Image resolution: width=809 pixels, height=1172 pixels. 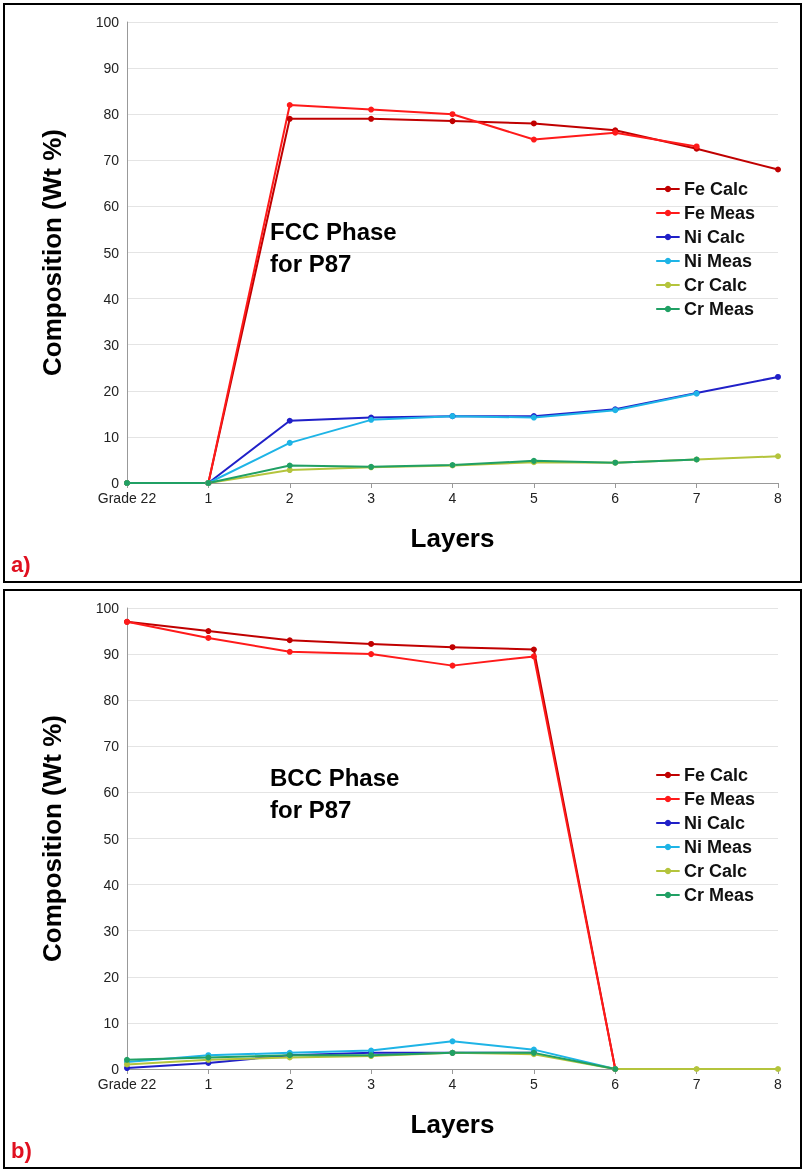 I want to click on text: b), so click(x=21, y=1150).